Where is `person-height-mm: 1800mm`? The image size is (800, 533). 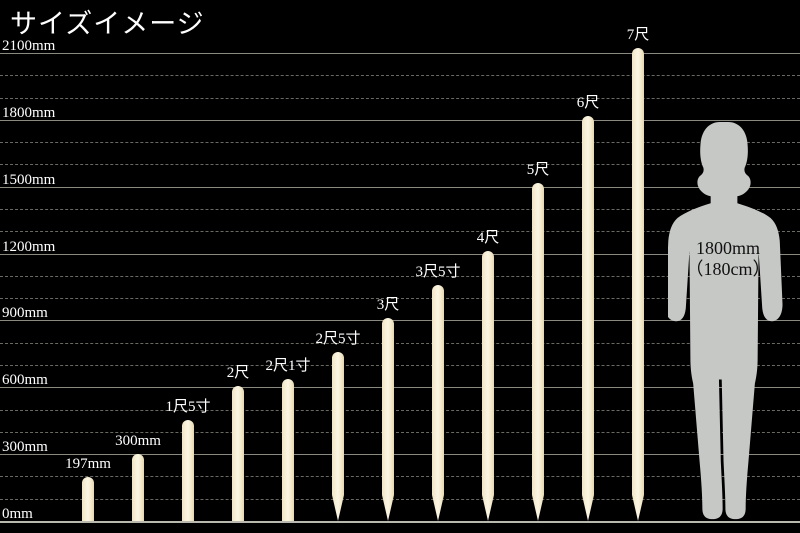 person-height-mm: 1800mm is located at coordinates (727, 248).